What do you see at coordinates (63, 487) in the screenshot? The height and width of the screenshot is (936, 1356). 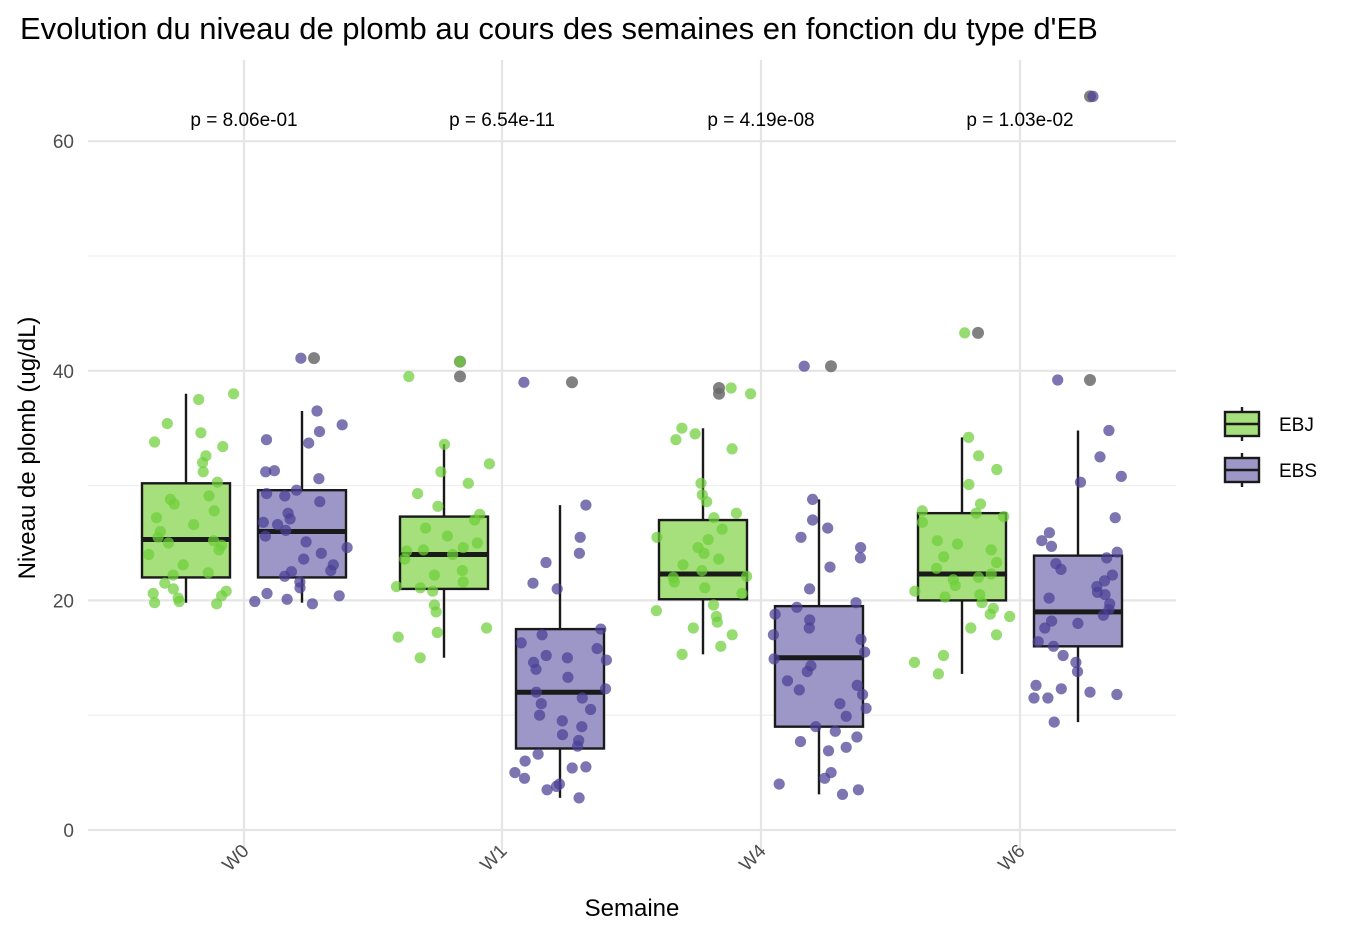 I see `y-axis-ticks: 0 20 40 60` at bounding box center [63, 487].